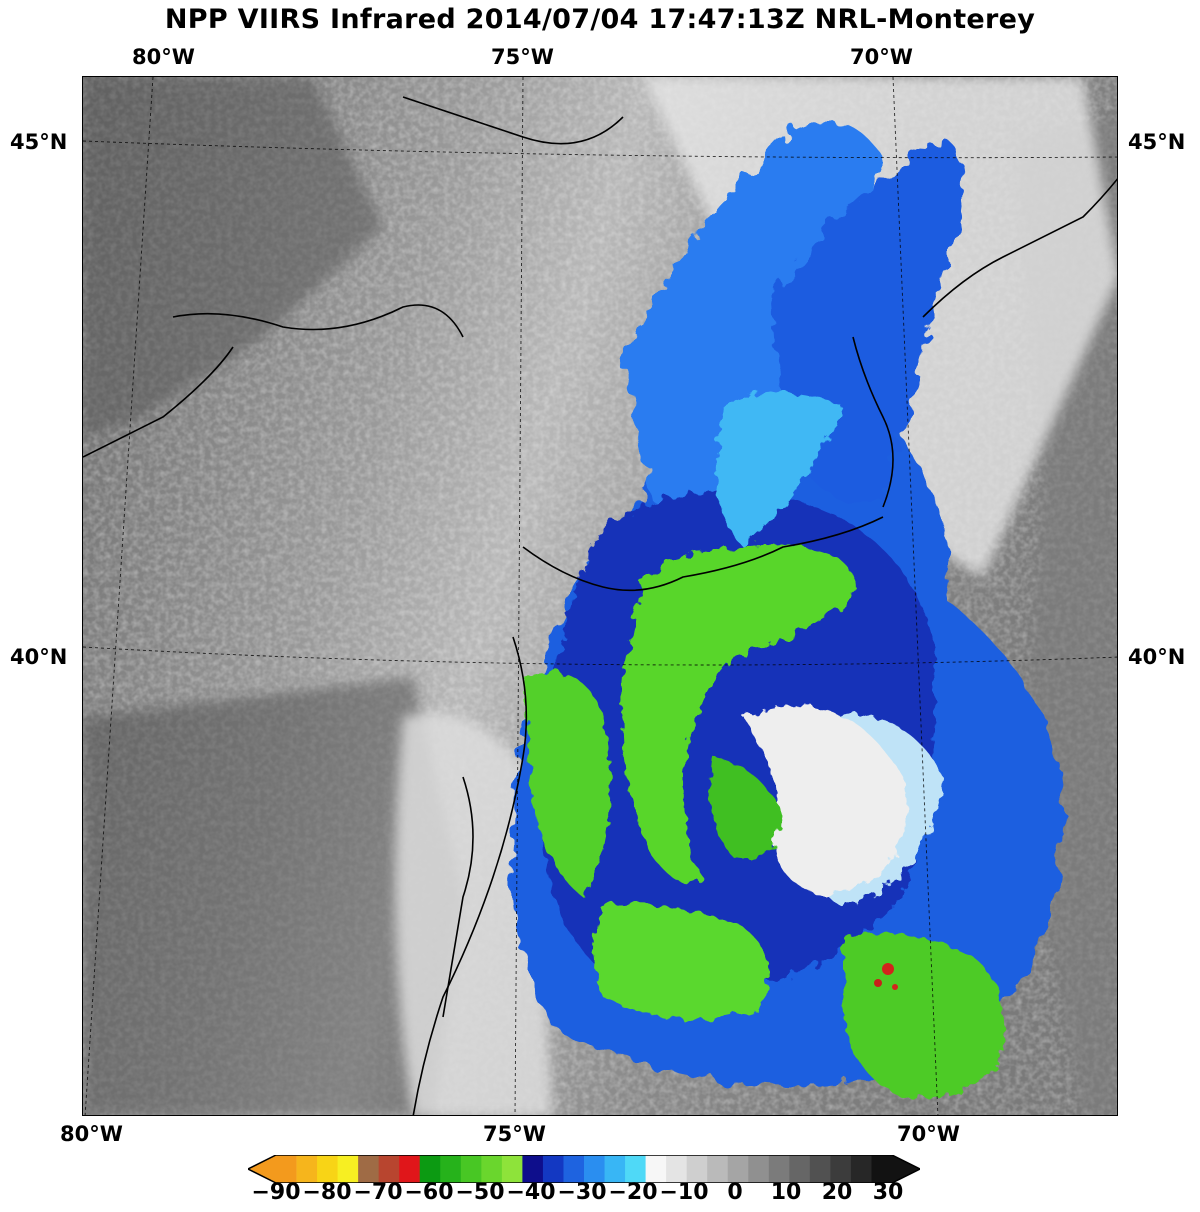 The width and height of the screenshot is (1200, 1212). Describe the element at coordinates (39, 142) in the screenshot. I see `left-lat-label-45n: 45°N` at that location.